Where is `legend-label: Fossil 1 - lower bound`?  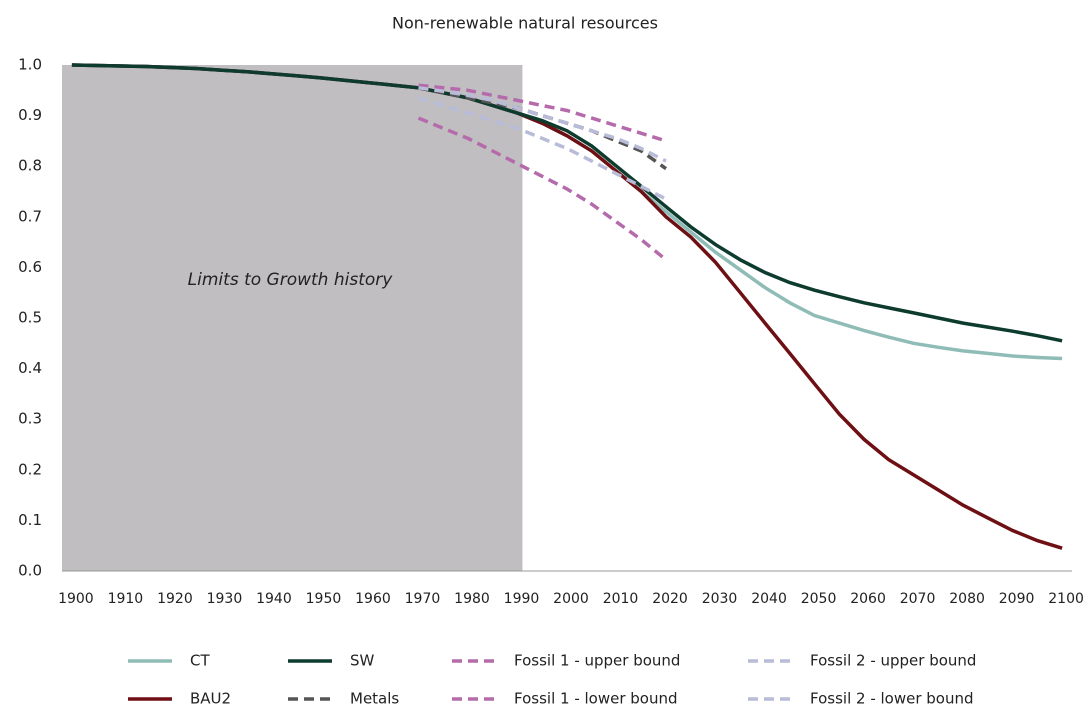 legend-label: Fossil 1 - lower bound is located at coordinates (596, 699).